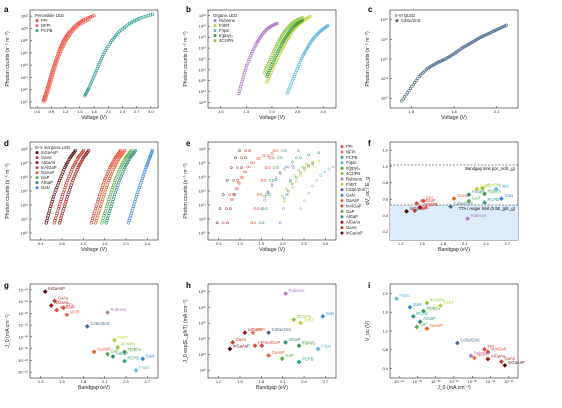 This screenshot has height=408, width=562. Describe the element at coordinates (63, 308) in the screenshot. I see `point-fpi` at that location.